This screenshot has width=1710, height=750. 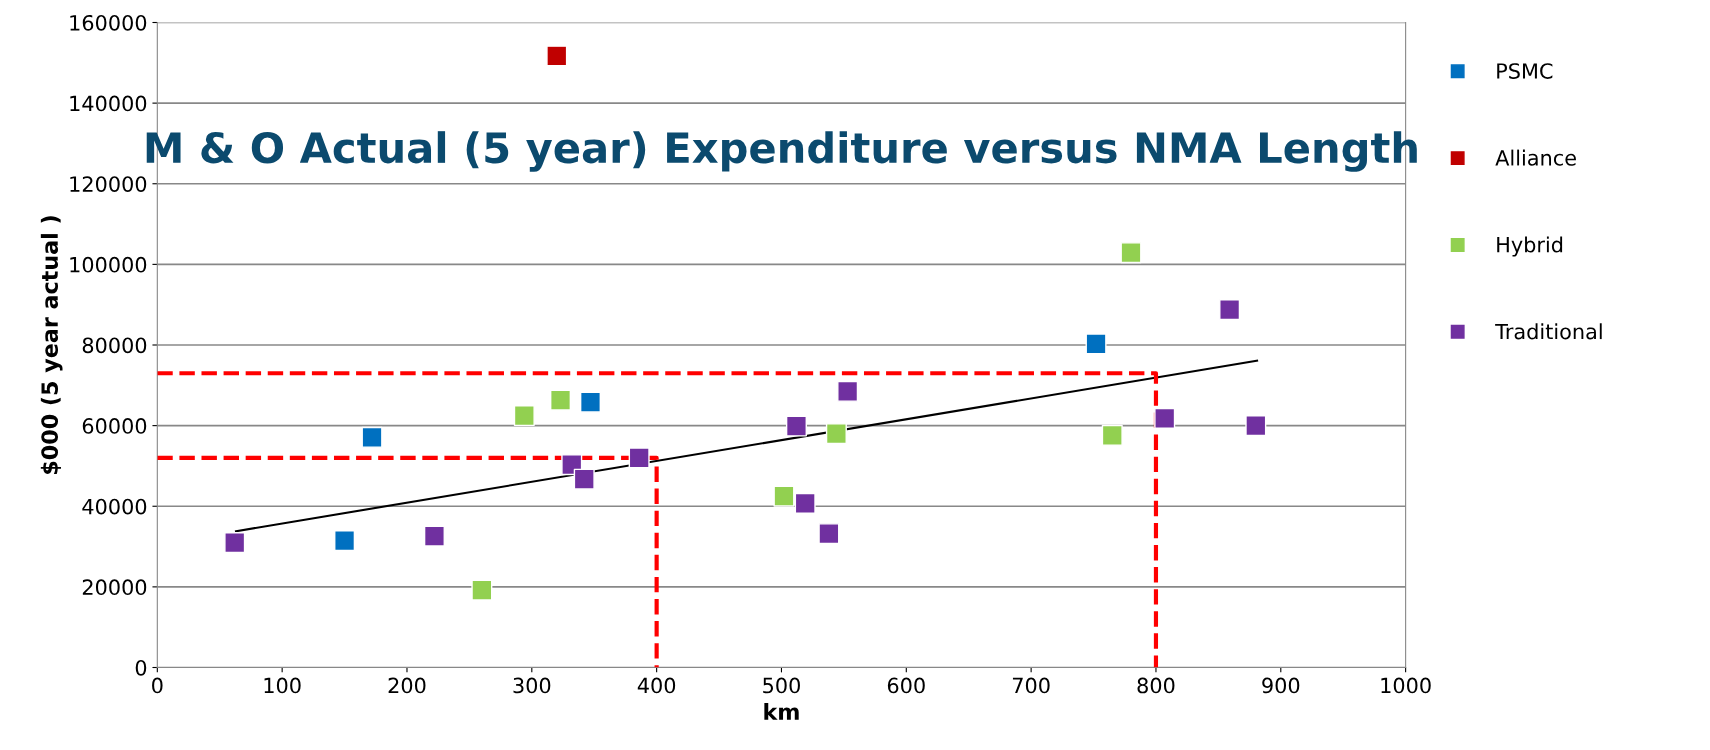 I want to click on y-tick-label: 100000, so click(x=108, y=264).